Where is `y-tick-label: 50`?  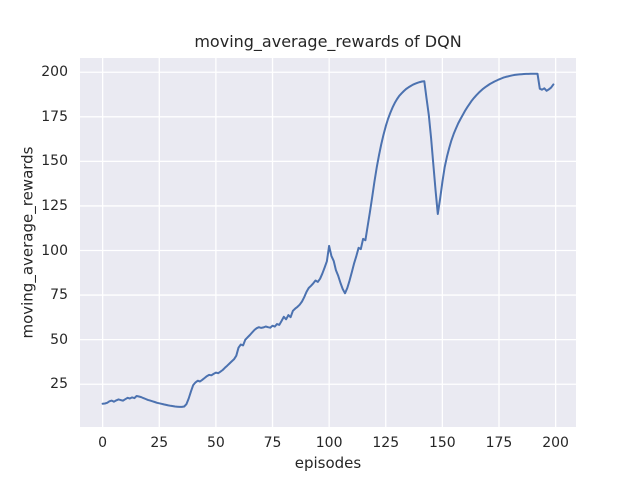 y-tick-label: 50 is located at coordinates (59, 339).